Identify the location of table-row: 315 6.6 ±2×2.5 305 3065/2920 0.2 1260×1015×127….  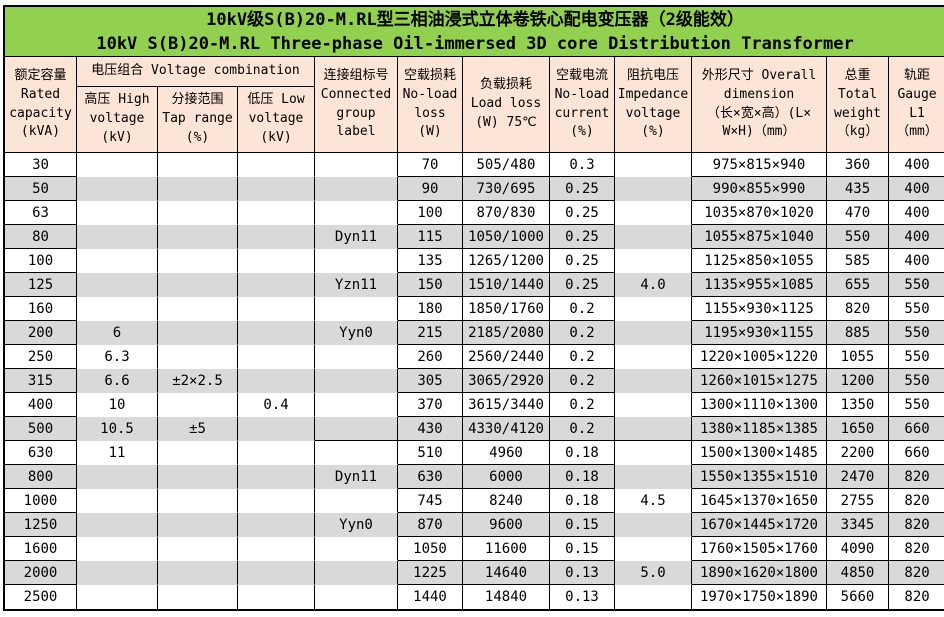
(474, 381).